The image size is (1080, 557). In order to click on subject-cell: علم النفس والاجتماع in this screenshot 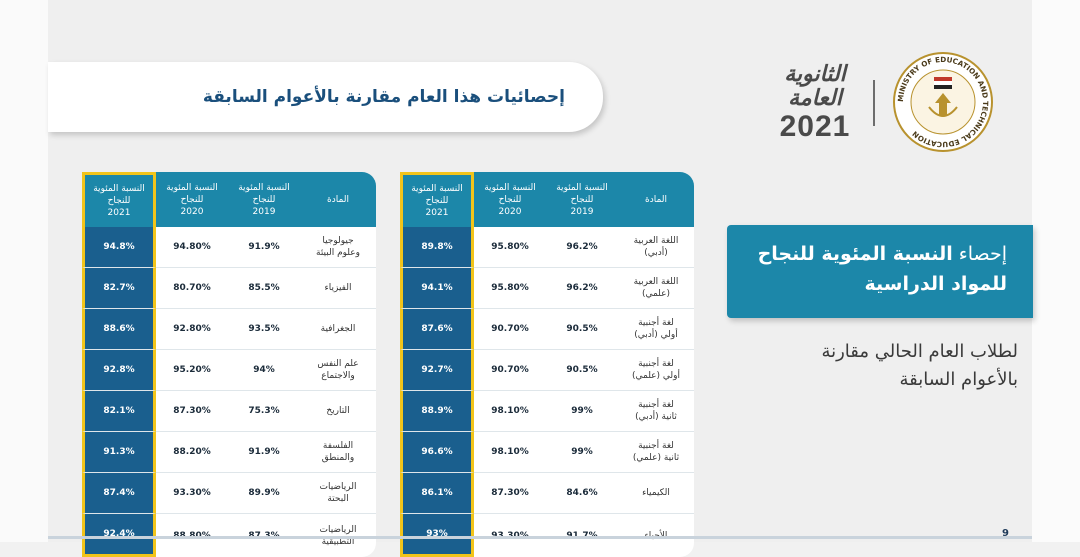, I will do `click(338, 370)`.